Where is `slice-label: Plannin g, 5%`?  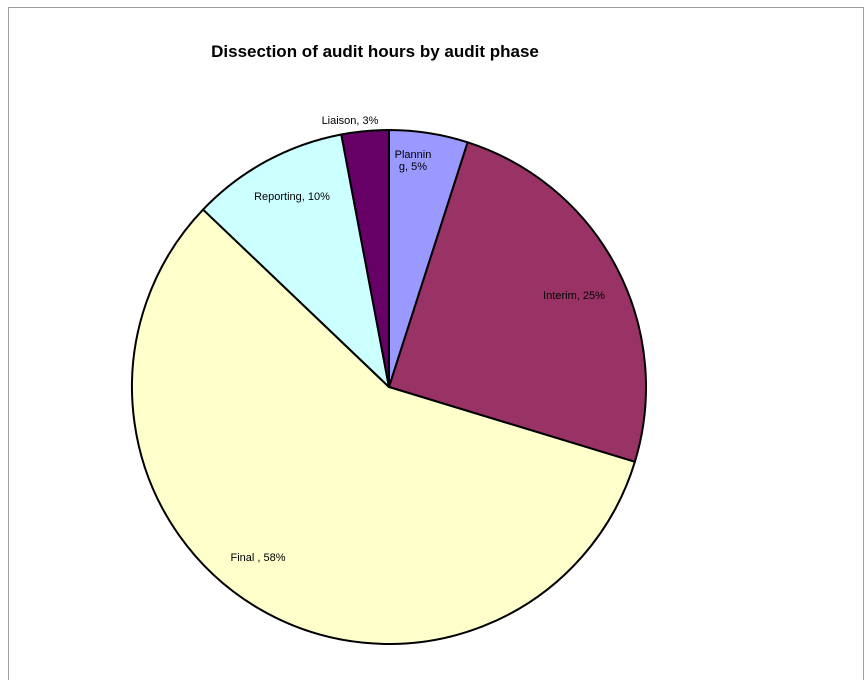
slice-label: Plannin g, 5% is located at coordinates (413, 161).